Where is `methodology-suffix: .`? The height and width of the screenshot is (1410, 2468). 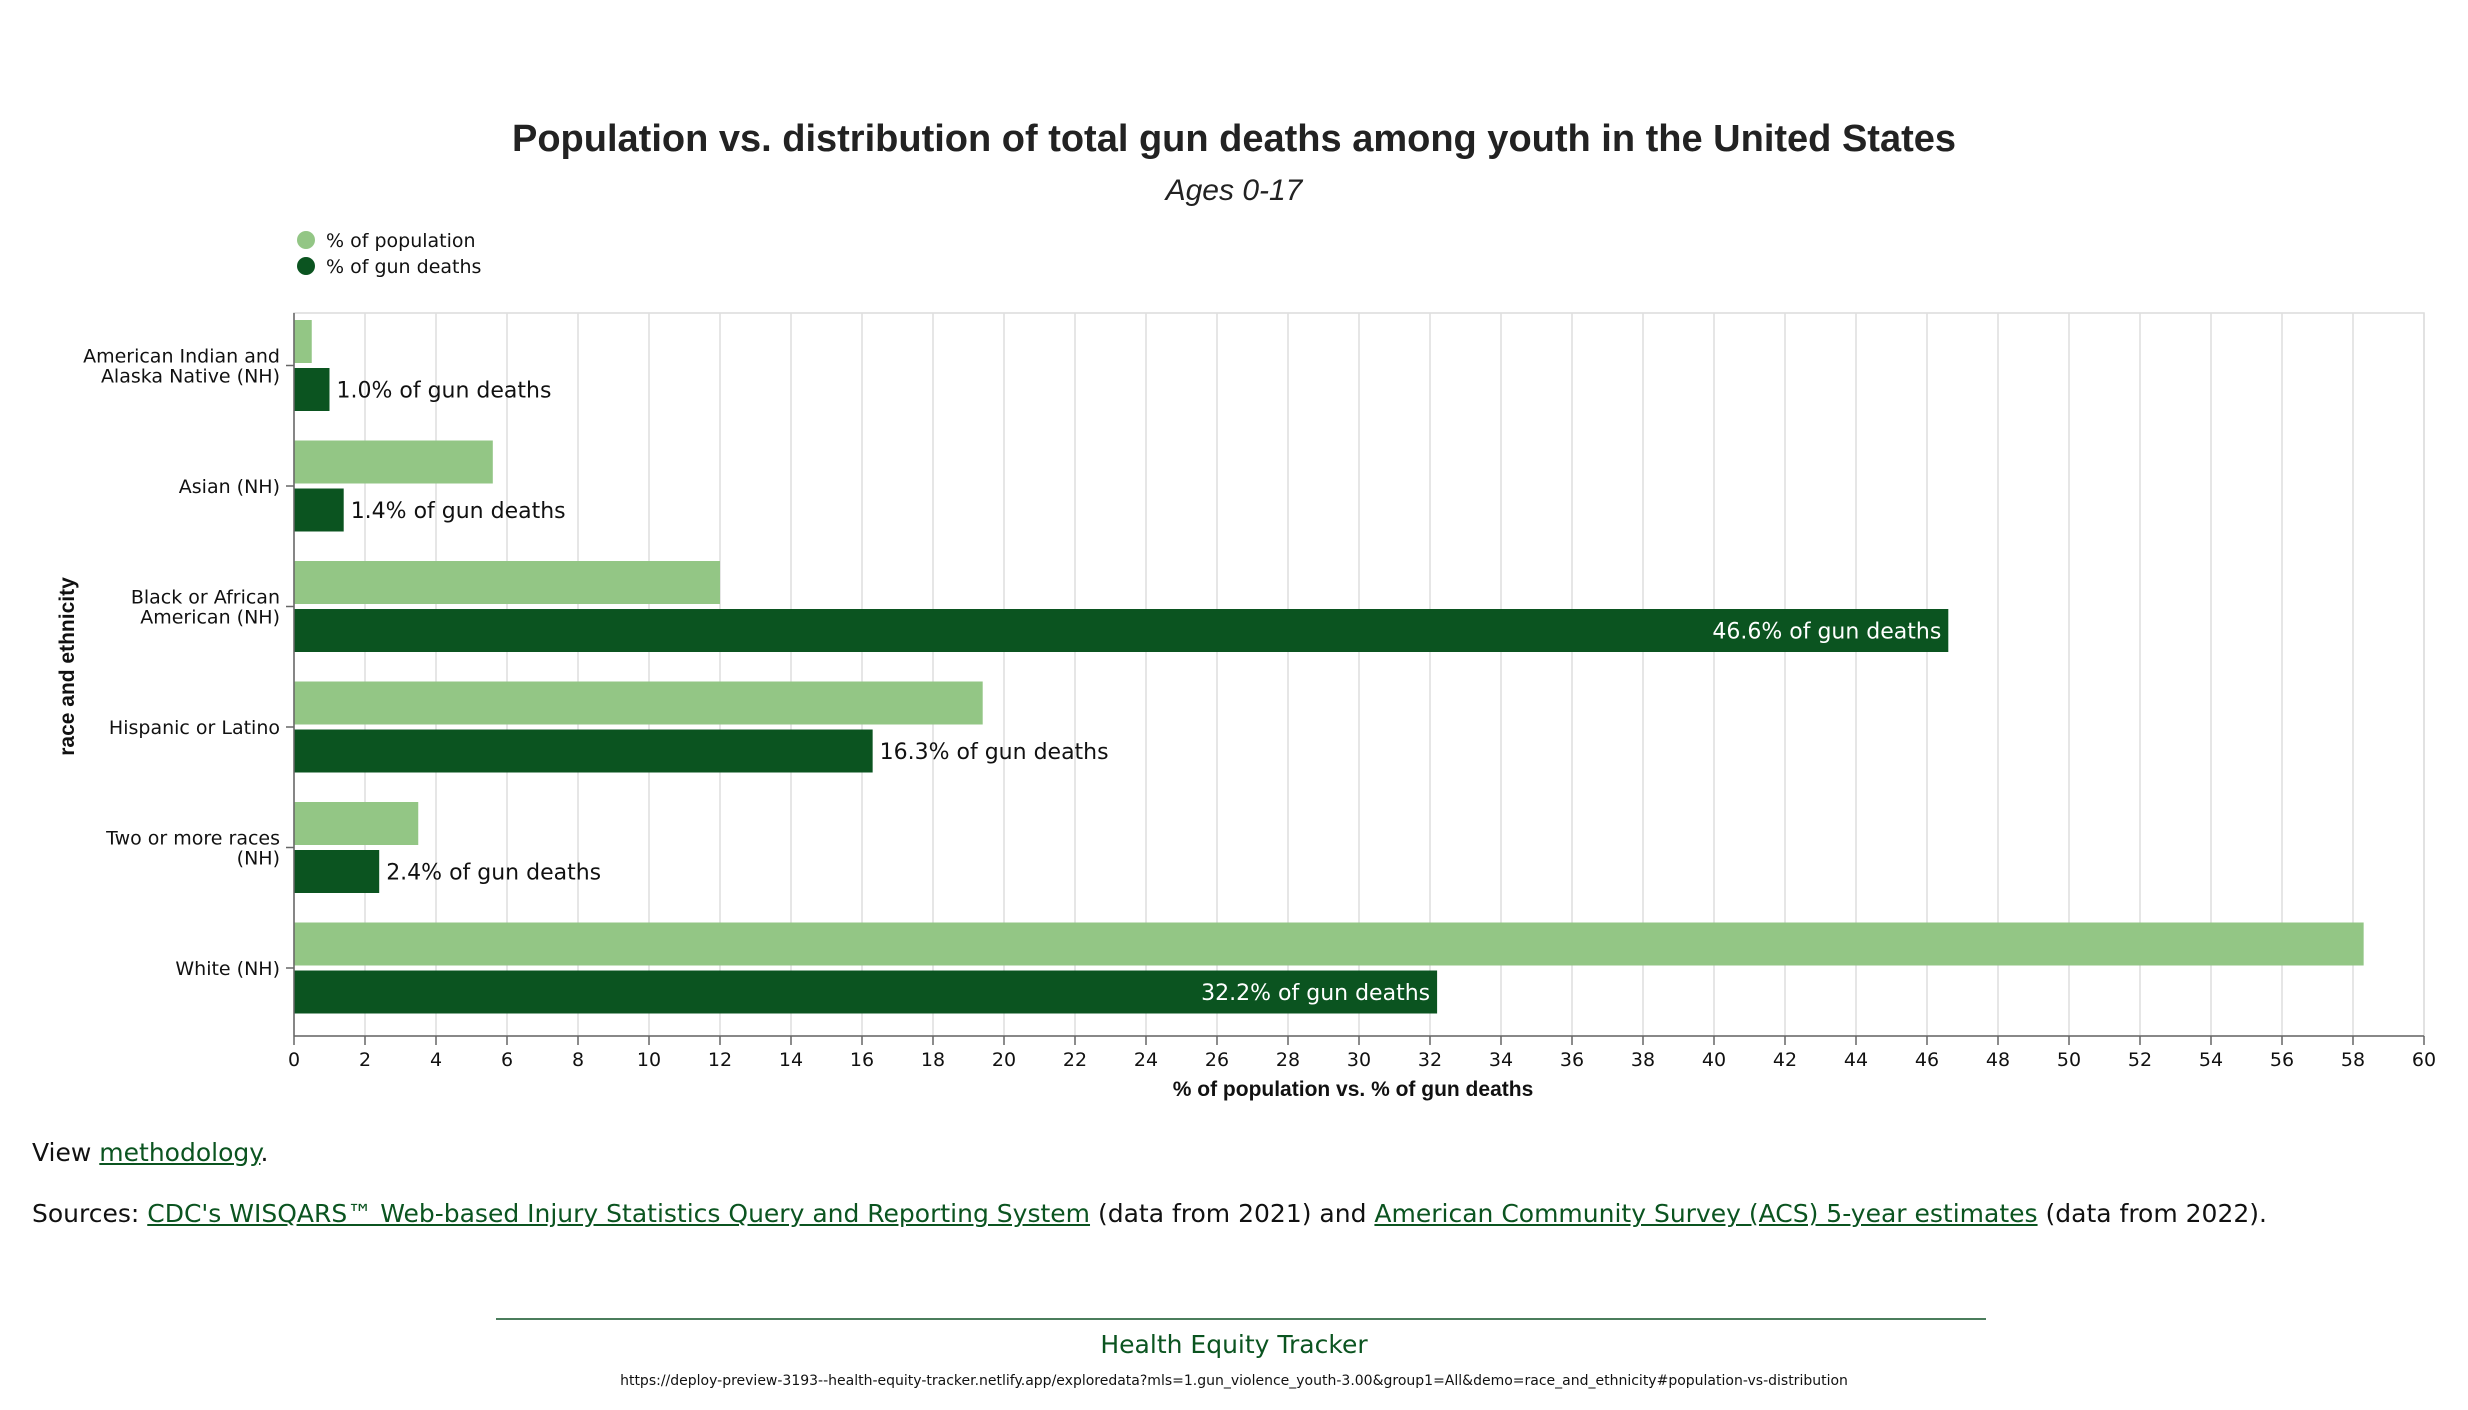 methodology-suffix: . is located at coordinates (264, 1152).